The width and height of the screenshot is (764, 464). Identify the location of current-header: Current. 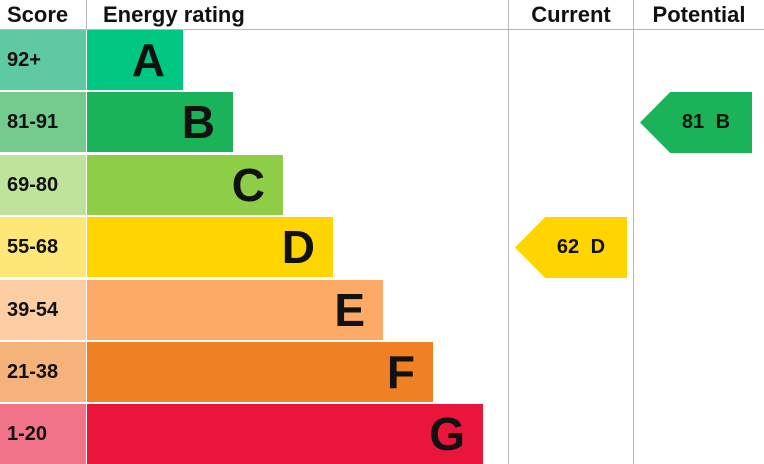
(571, 14).